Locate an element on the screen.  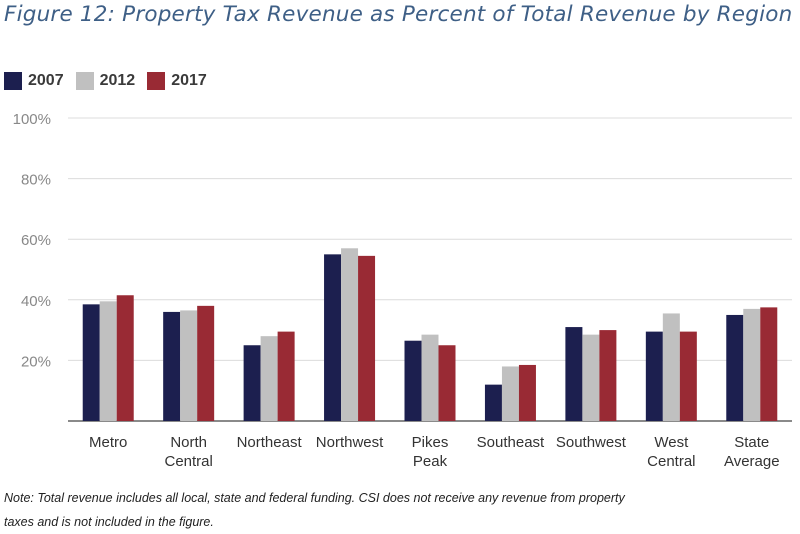
legend-item-2007: 2007 is located at coordinates (34, 81).